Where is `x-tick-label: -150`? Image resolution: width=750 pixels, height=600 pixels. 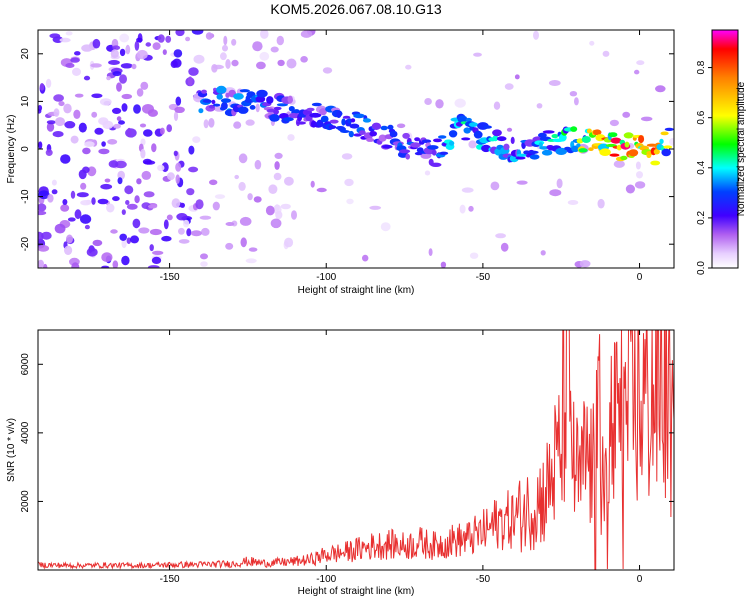
x-tick-label: -150 is located at coordinates (170, 277).